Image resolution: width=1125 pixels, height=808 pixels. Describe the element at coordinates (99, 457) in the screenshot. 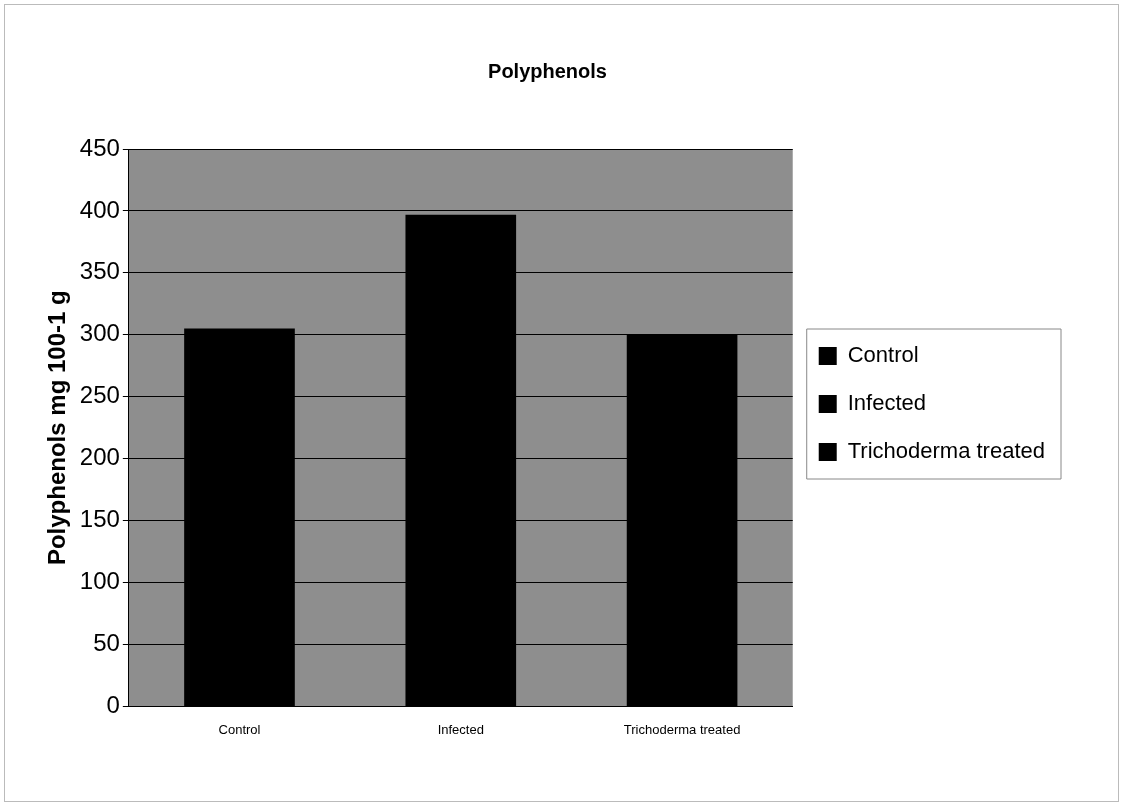

I see `y-tick-label: 200` at that location.